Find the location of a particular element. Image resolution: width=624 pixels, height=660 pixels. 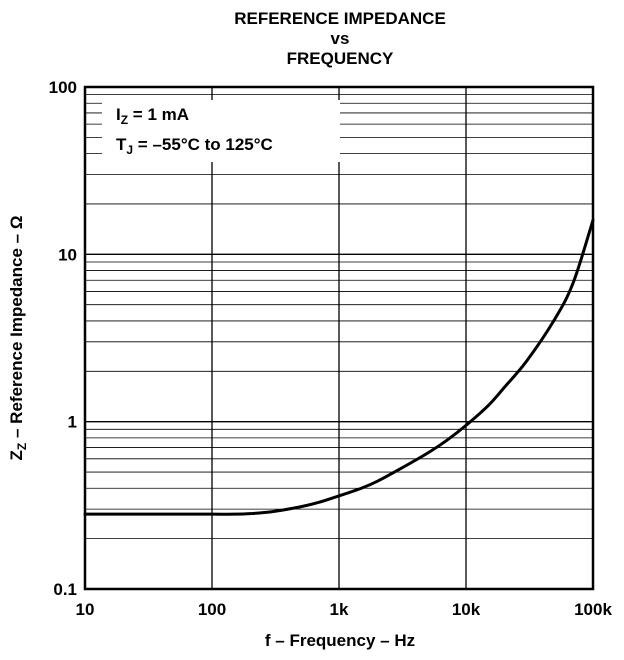

legend-line-1-rest: = 1 mA is located at coordinates (158, 114).